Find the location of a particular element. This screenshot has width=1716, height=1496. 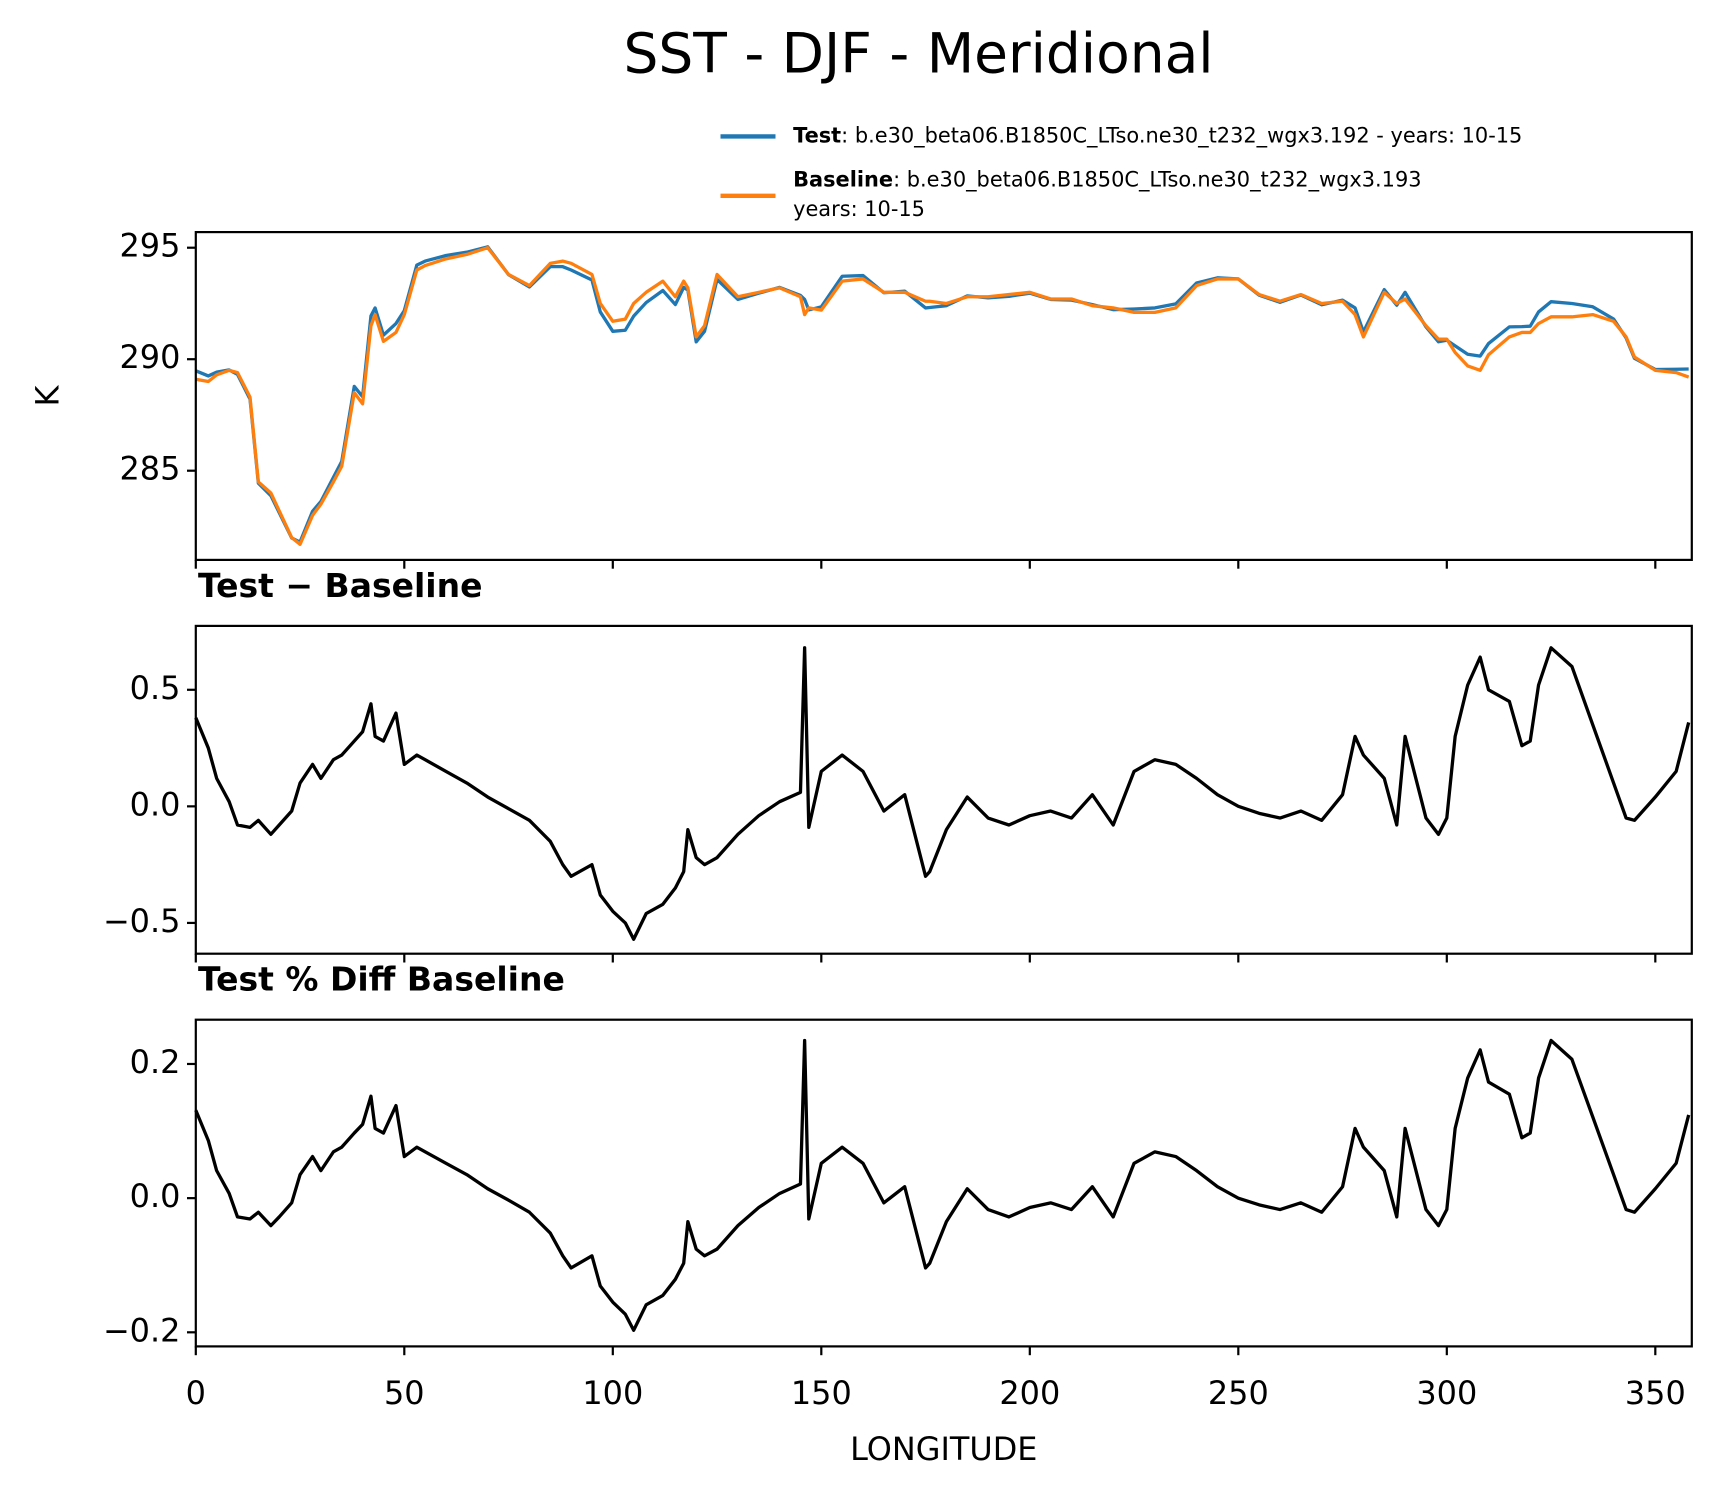

panel-title: Test % Diff Baseline is located at coordinates (381, 979).